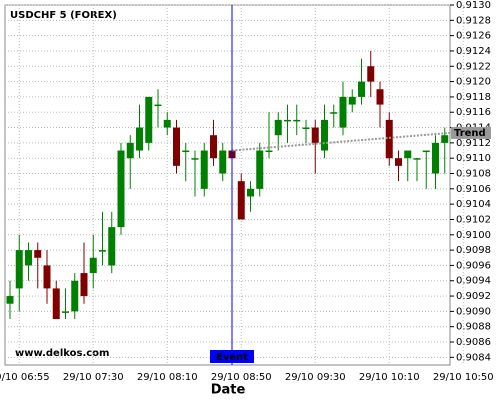 This screenshot has height=400, width=500. What do you see at coordinates (473, 327) in the screenshot?
I see `y-tick-label: 0.9088` at bounding box center [473, 327].